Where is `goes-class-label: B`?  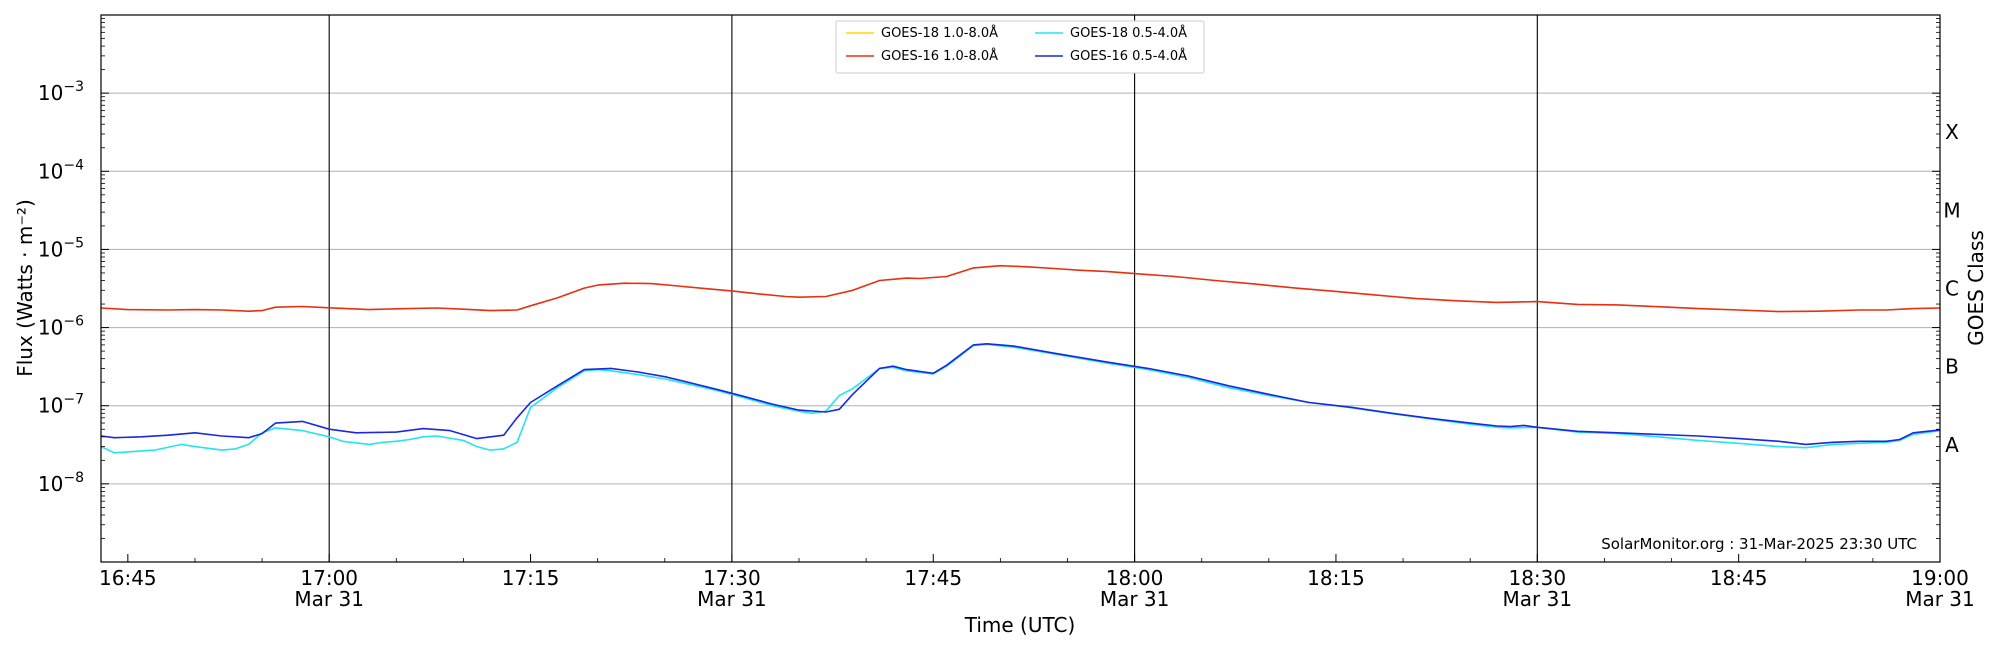 goes-class-label: B is located at coordinates (1952, 367).